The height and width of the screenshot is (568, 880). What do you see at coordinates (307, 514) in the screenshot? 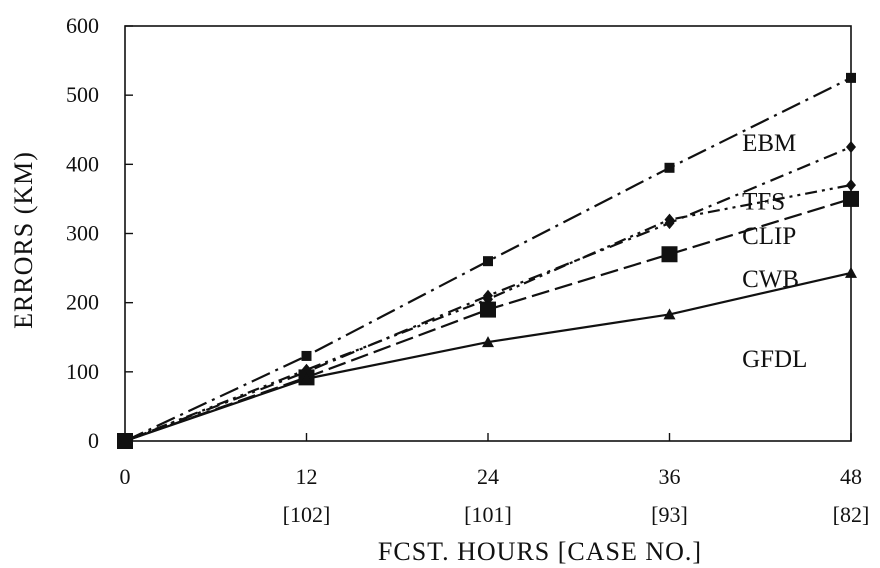
I see `x-case-label: [102]` at bounding box center [307, 514].